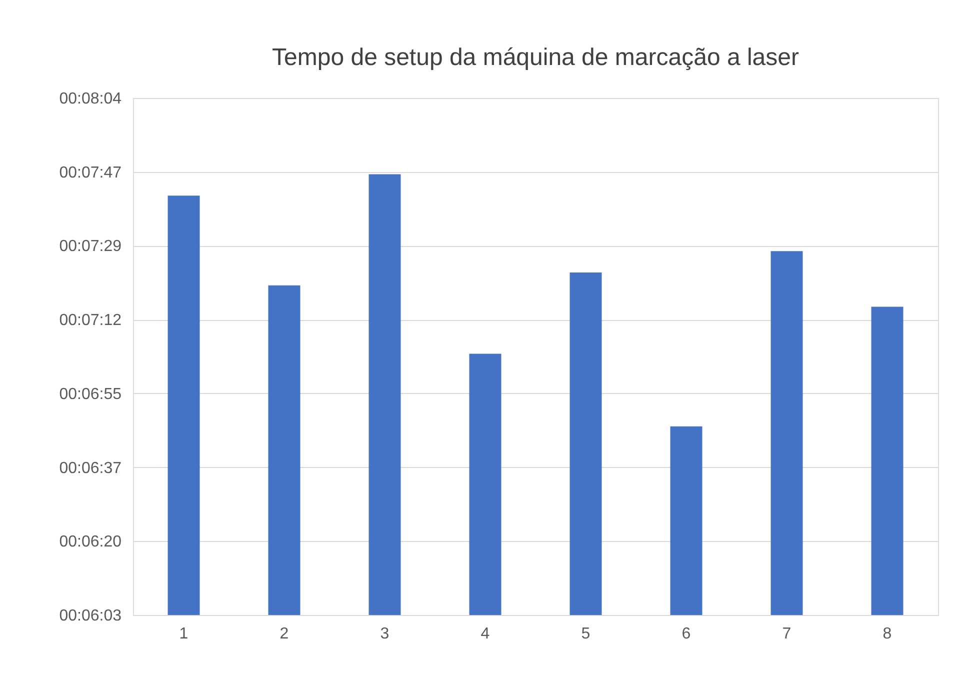 This screenshot has height=675, width=956. I want to click on x-tick-label: 3, so click(385, 634).